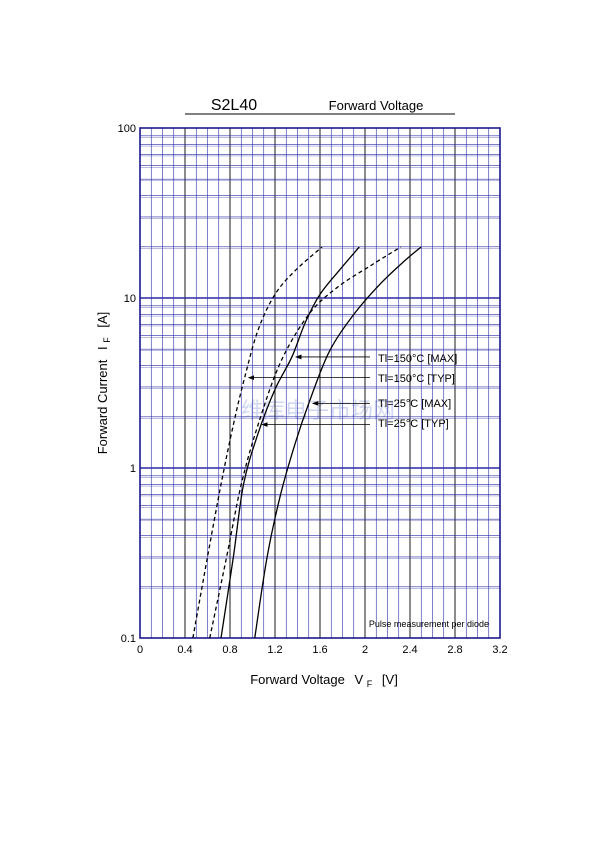 This screenshot has width=595, height=842. Describe the element at coordinates (102, 406) in the screenshot. I see `y-axis-label-text: Forward Current` at that location.